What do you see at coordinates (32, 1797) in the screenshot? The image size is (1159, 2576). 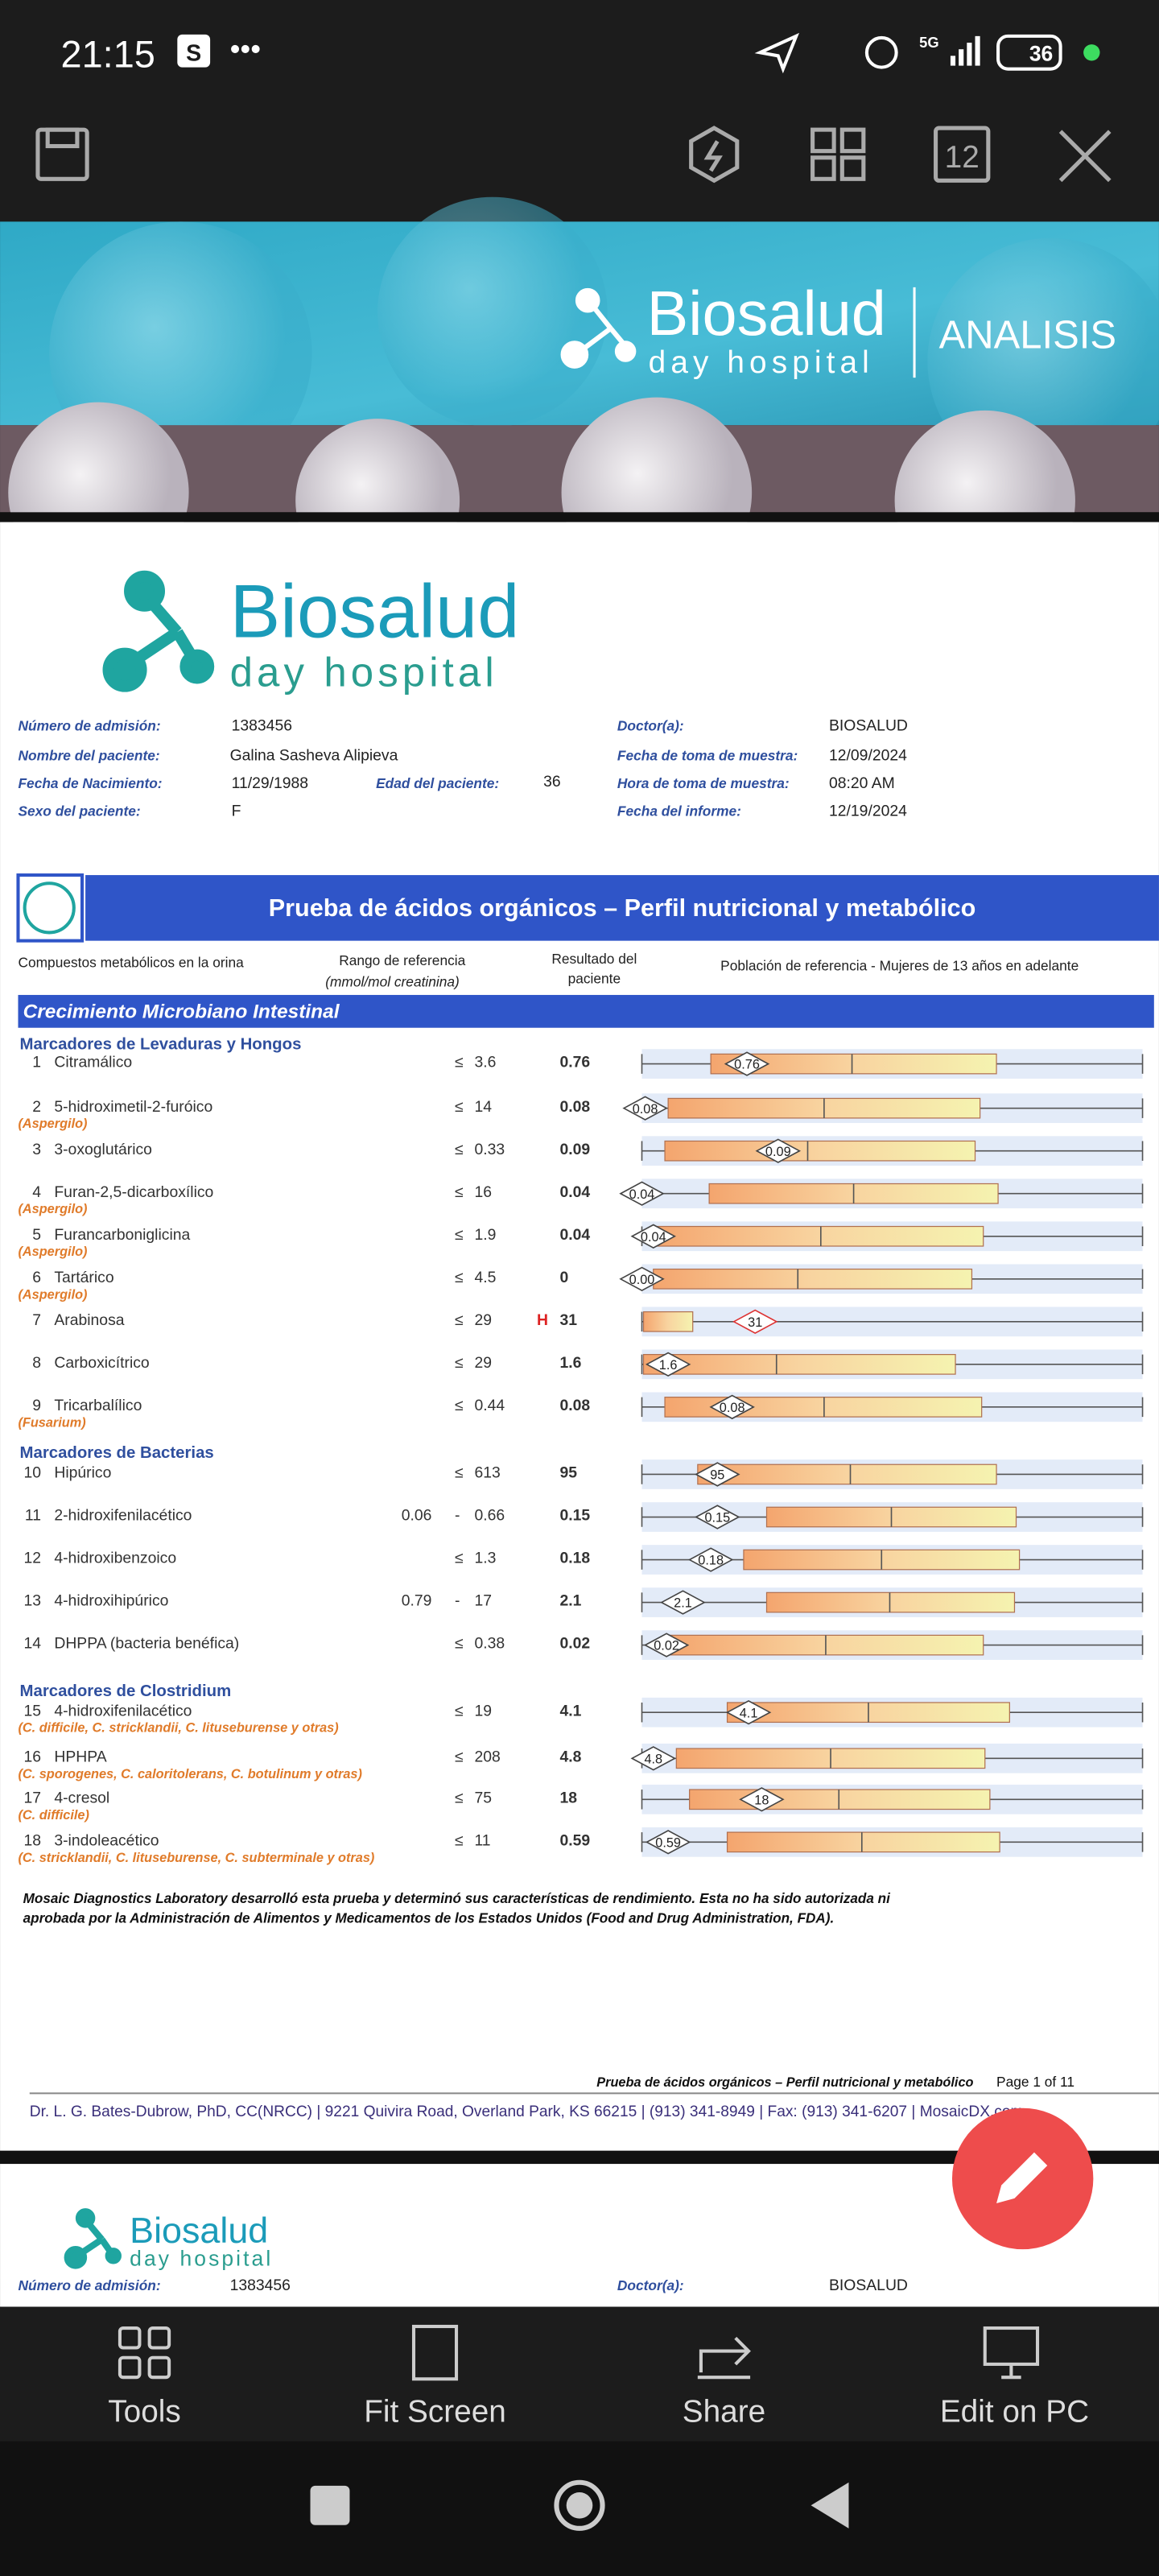 I see `row-number: 17` at bounding box center [32, 1797].